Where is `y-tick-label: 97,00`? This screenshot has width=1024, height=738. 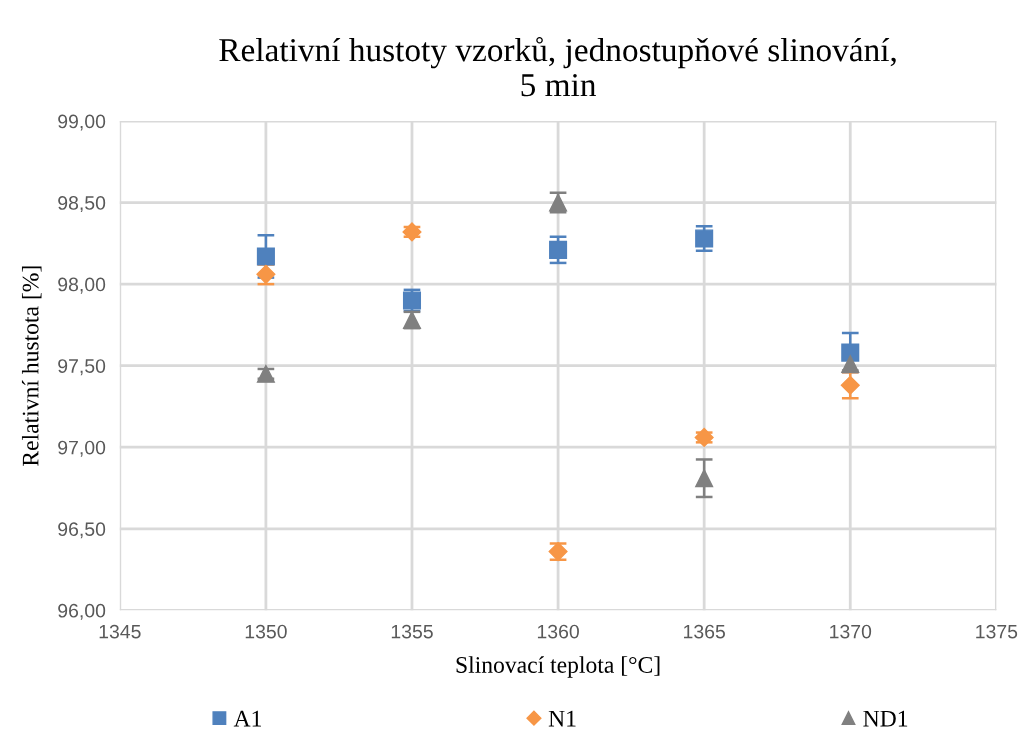 y-tick-label: 97,00 is located at coordinates (82, 448).